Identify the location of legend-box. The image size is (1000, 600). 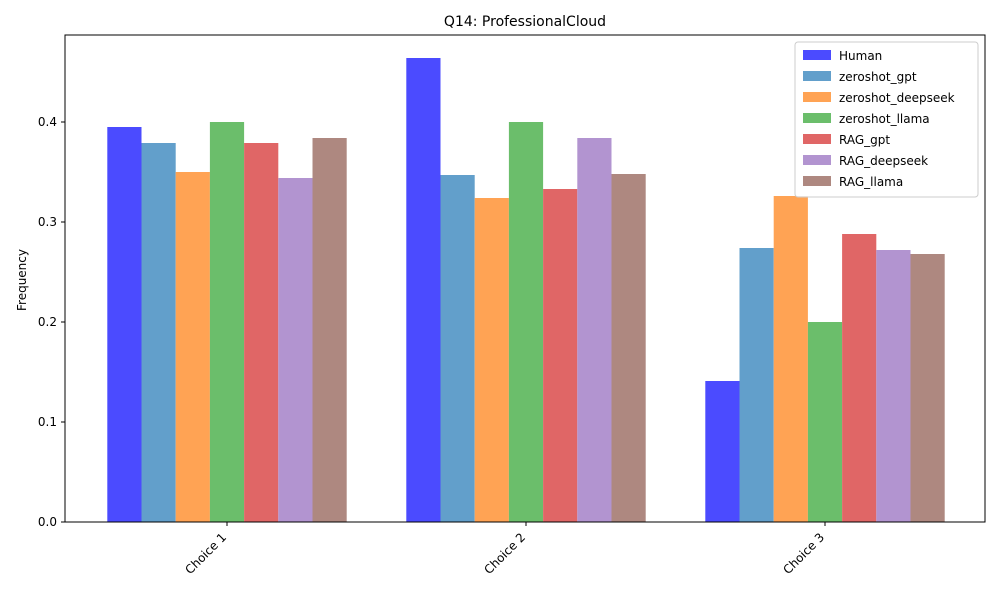
(886, 119).